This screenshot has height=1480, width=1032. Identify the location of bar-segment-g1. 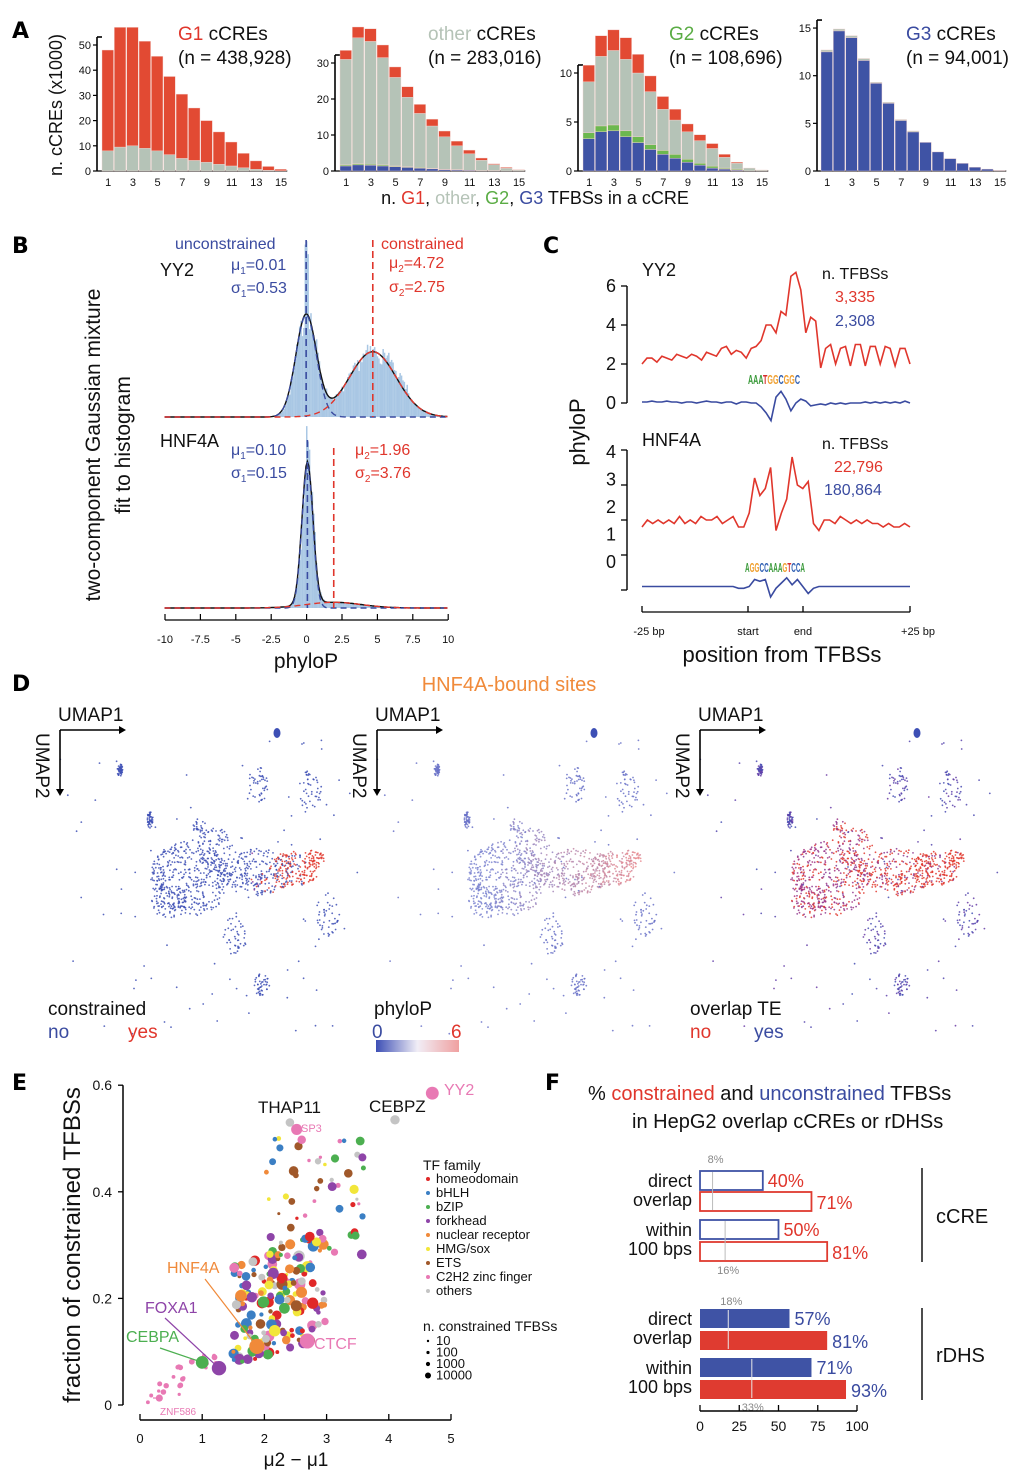
(395, 72).